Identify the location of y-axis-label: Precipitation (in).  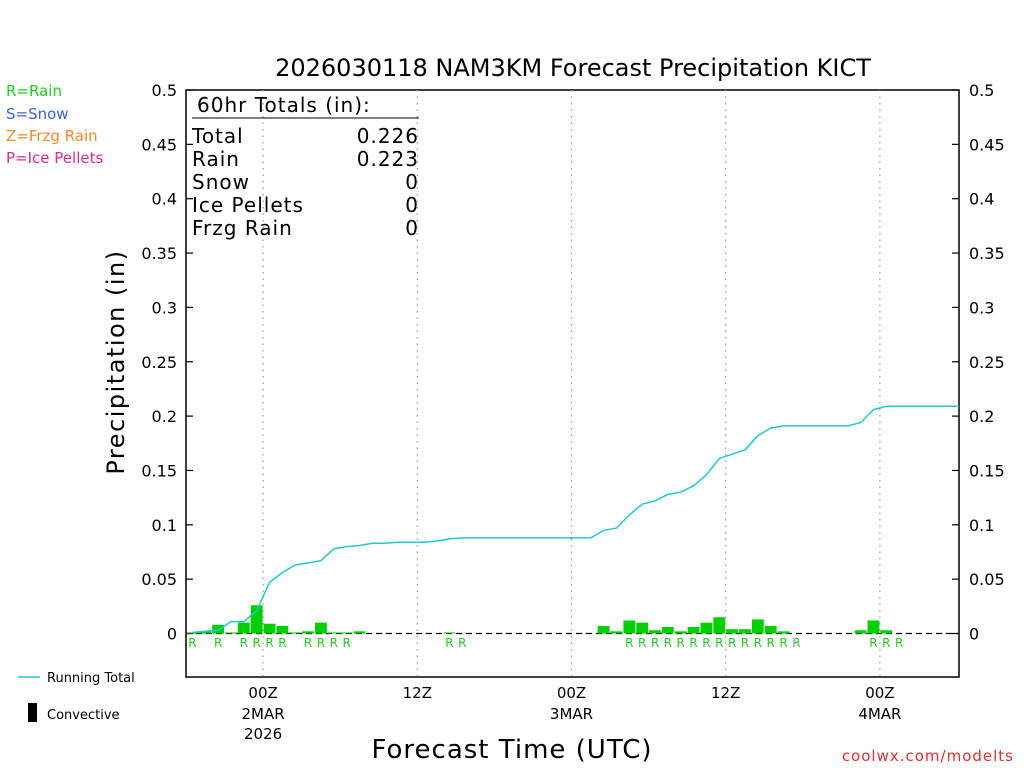
(116, 361).